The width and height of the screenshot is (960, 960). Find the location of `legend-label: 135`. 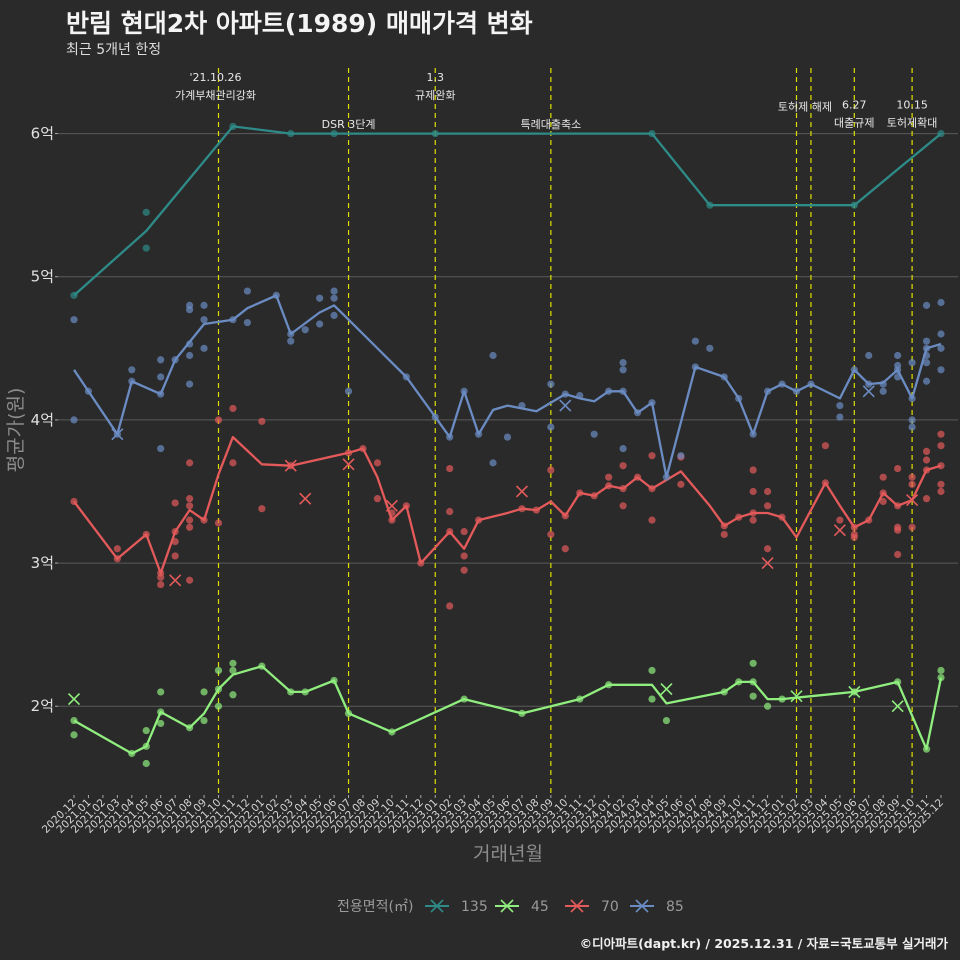

legend-label: 135 is located at coordinates (474, 907).